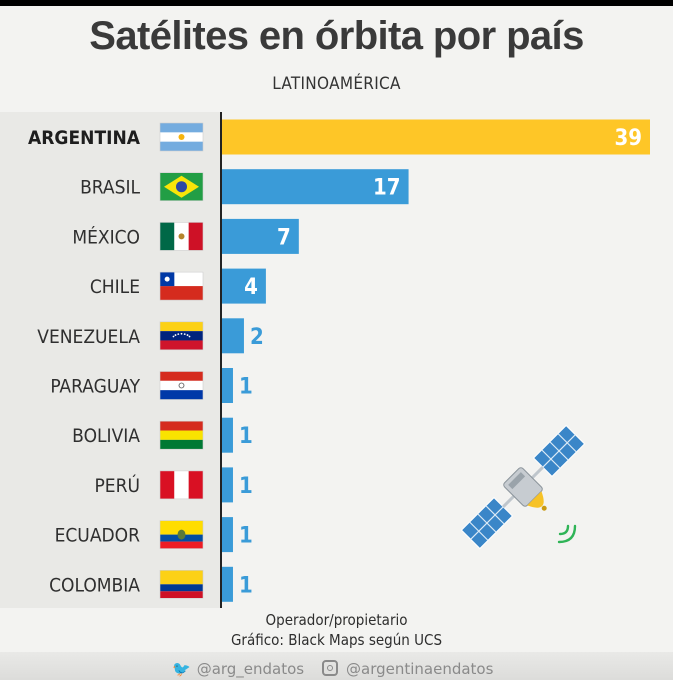  I want to click on footer-note: Operador/propietario, so click(336, 620).